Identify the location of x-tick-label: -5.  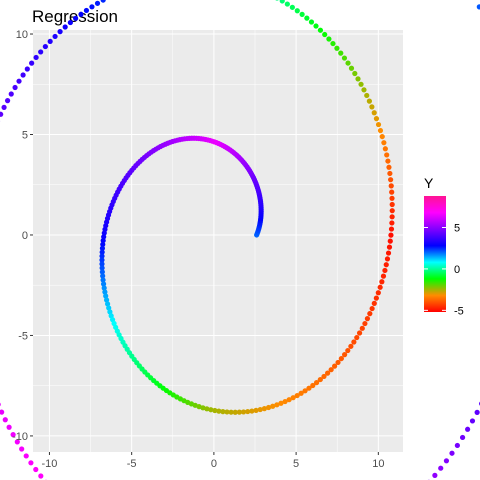
(132, 464).